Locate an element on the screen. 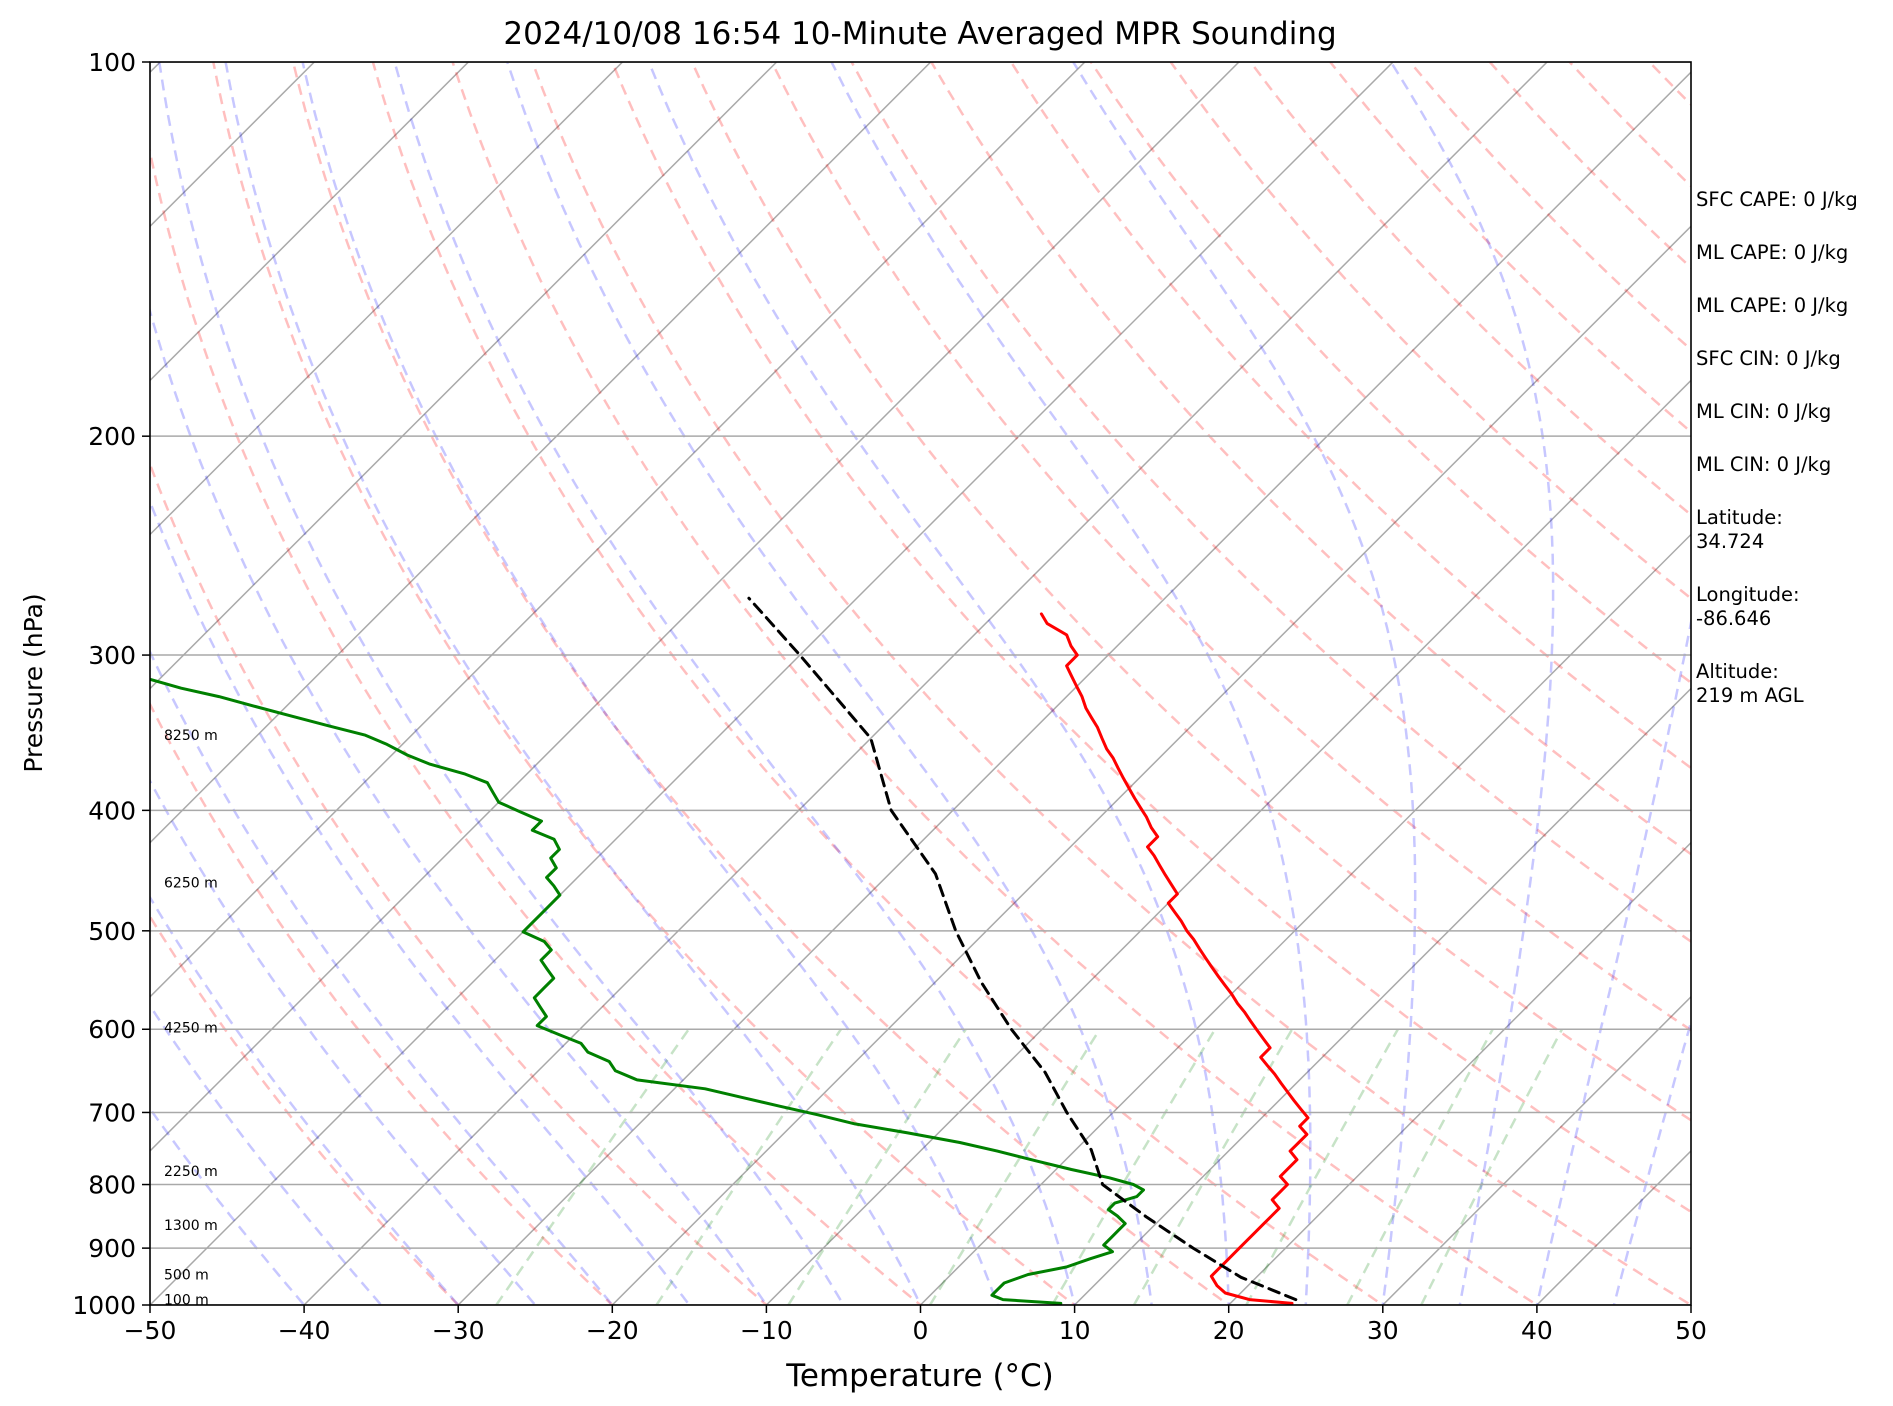  ml-cin-text: ML CIN: 0 J/kg is located at coordinates (1764, 411).